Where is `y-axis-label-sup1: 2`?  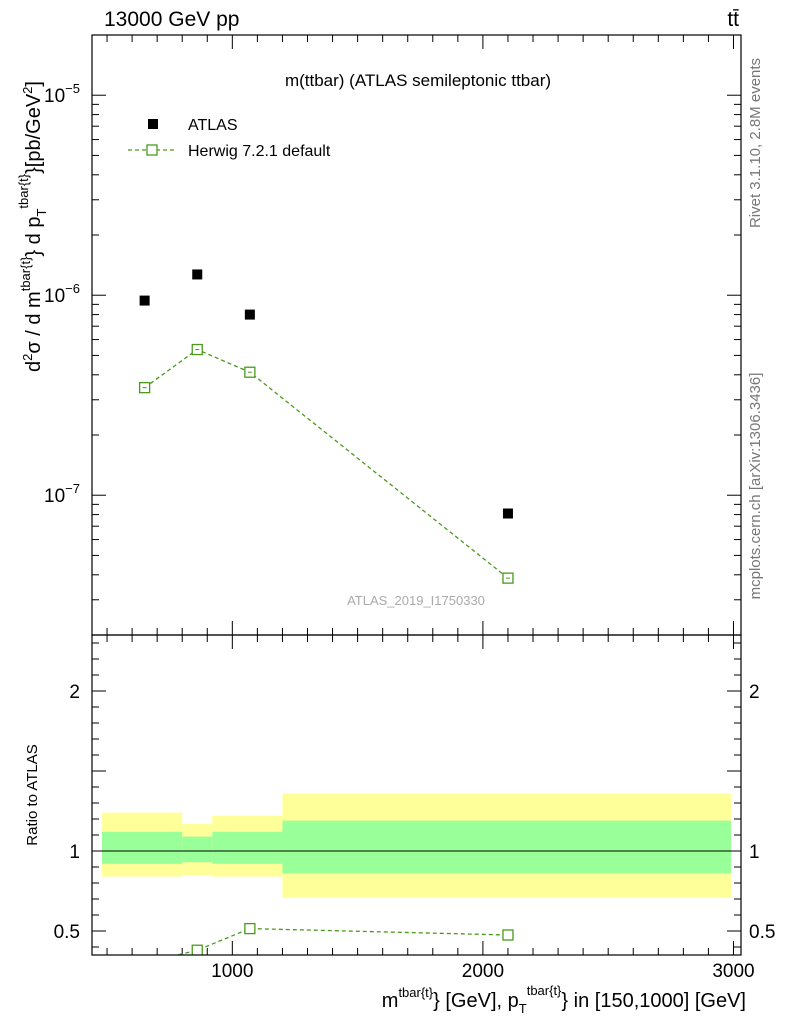 y-axis-label-sup1: 2 is located at coordinates (27, 357).